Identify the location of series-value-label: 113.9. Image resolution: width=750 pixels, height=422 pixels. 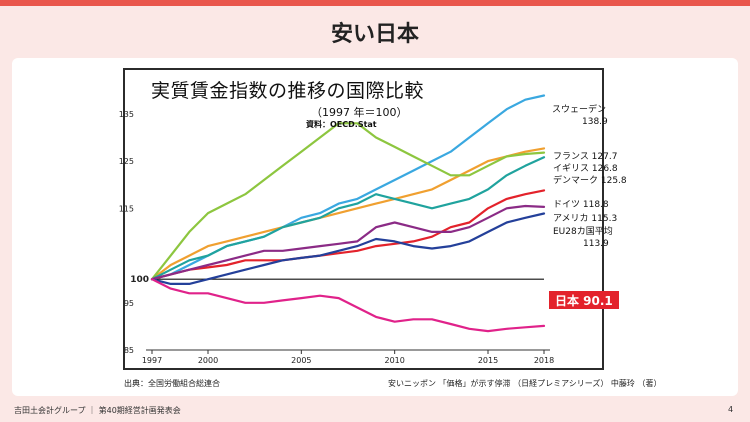
(596, 244).